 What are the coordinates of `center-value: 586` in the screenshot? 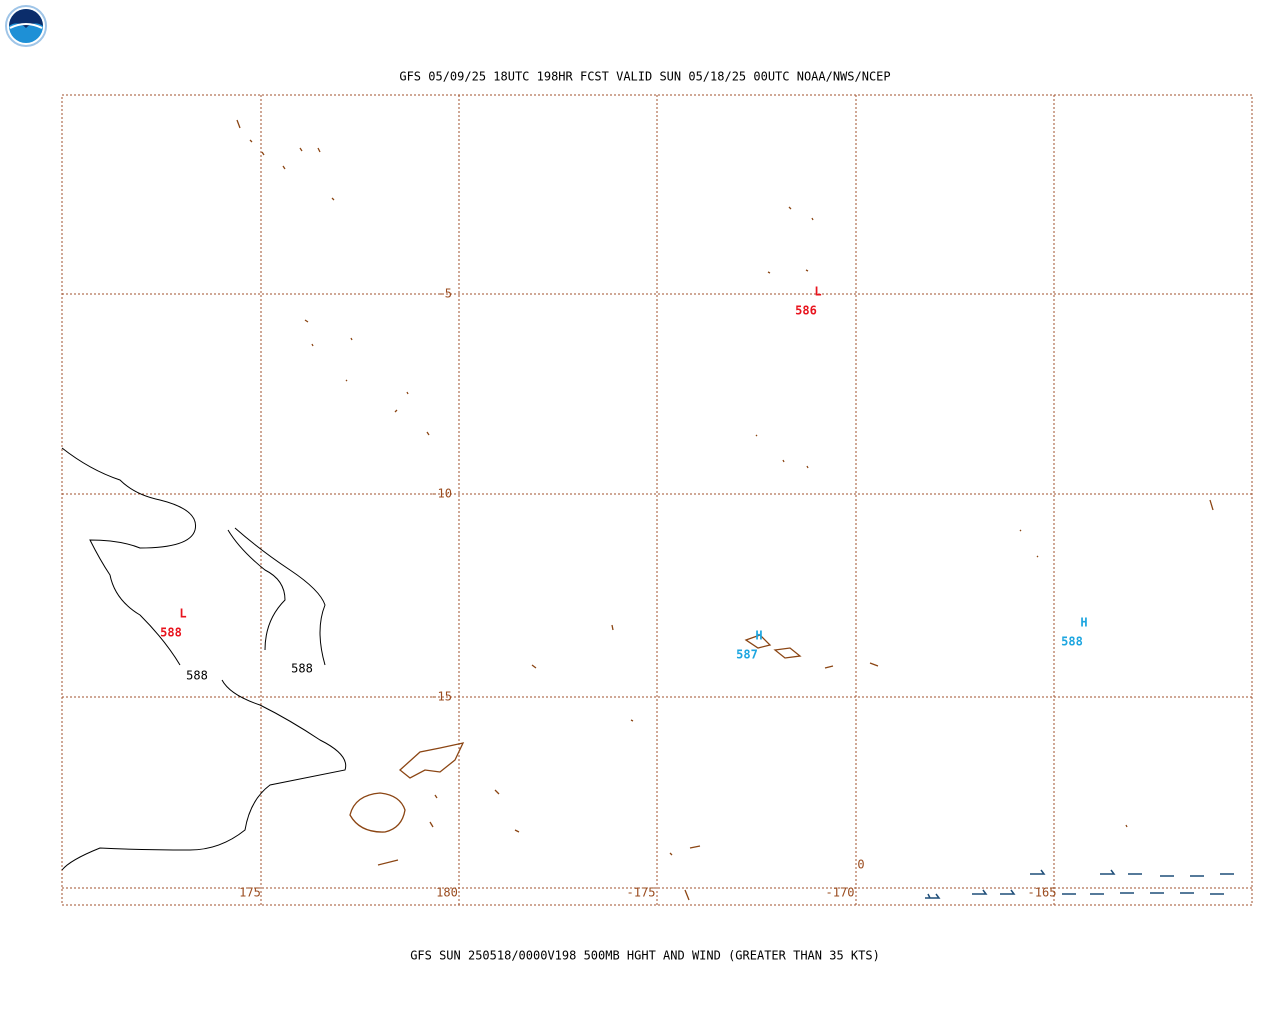 It's located at (806, 311).